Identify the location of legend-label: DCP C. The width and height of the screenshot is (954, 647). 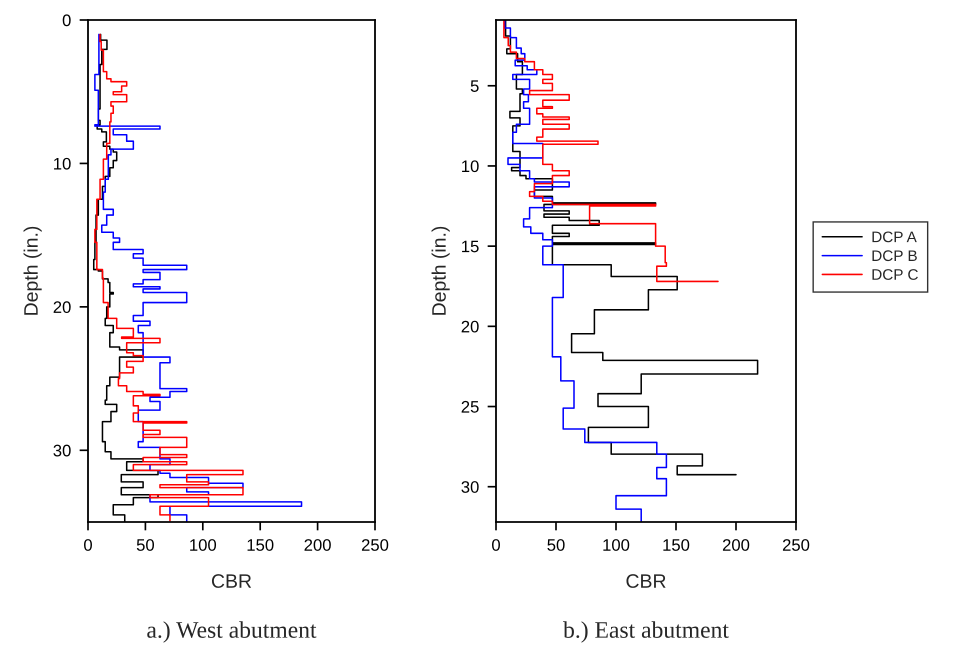
(895, 274).